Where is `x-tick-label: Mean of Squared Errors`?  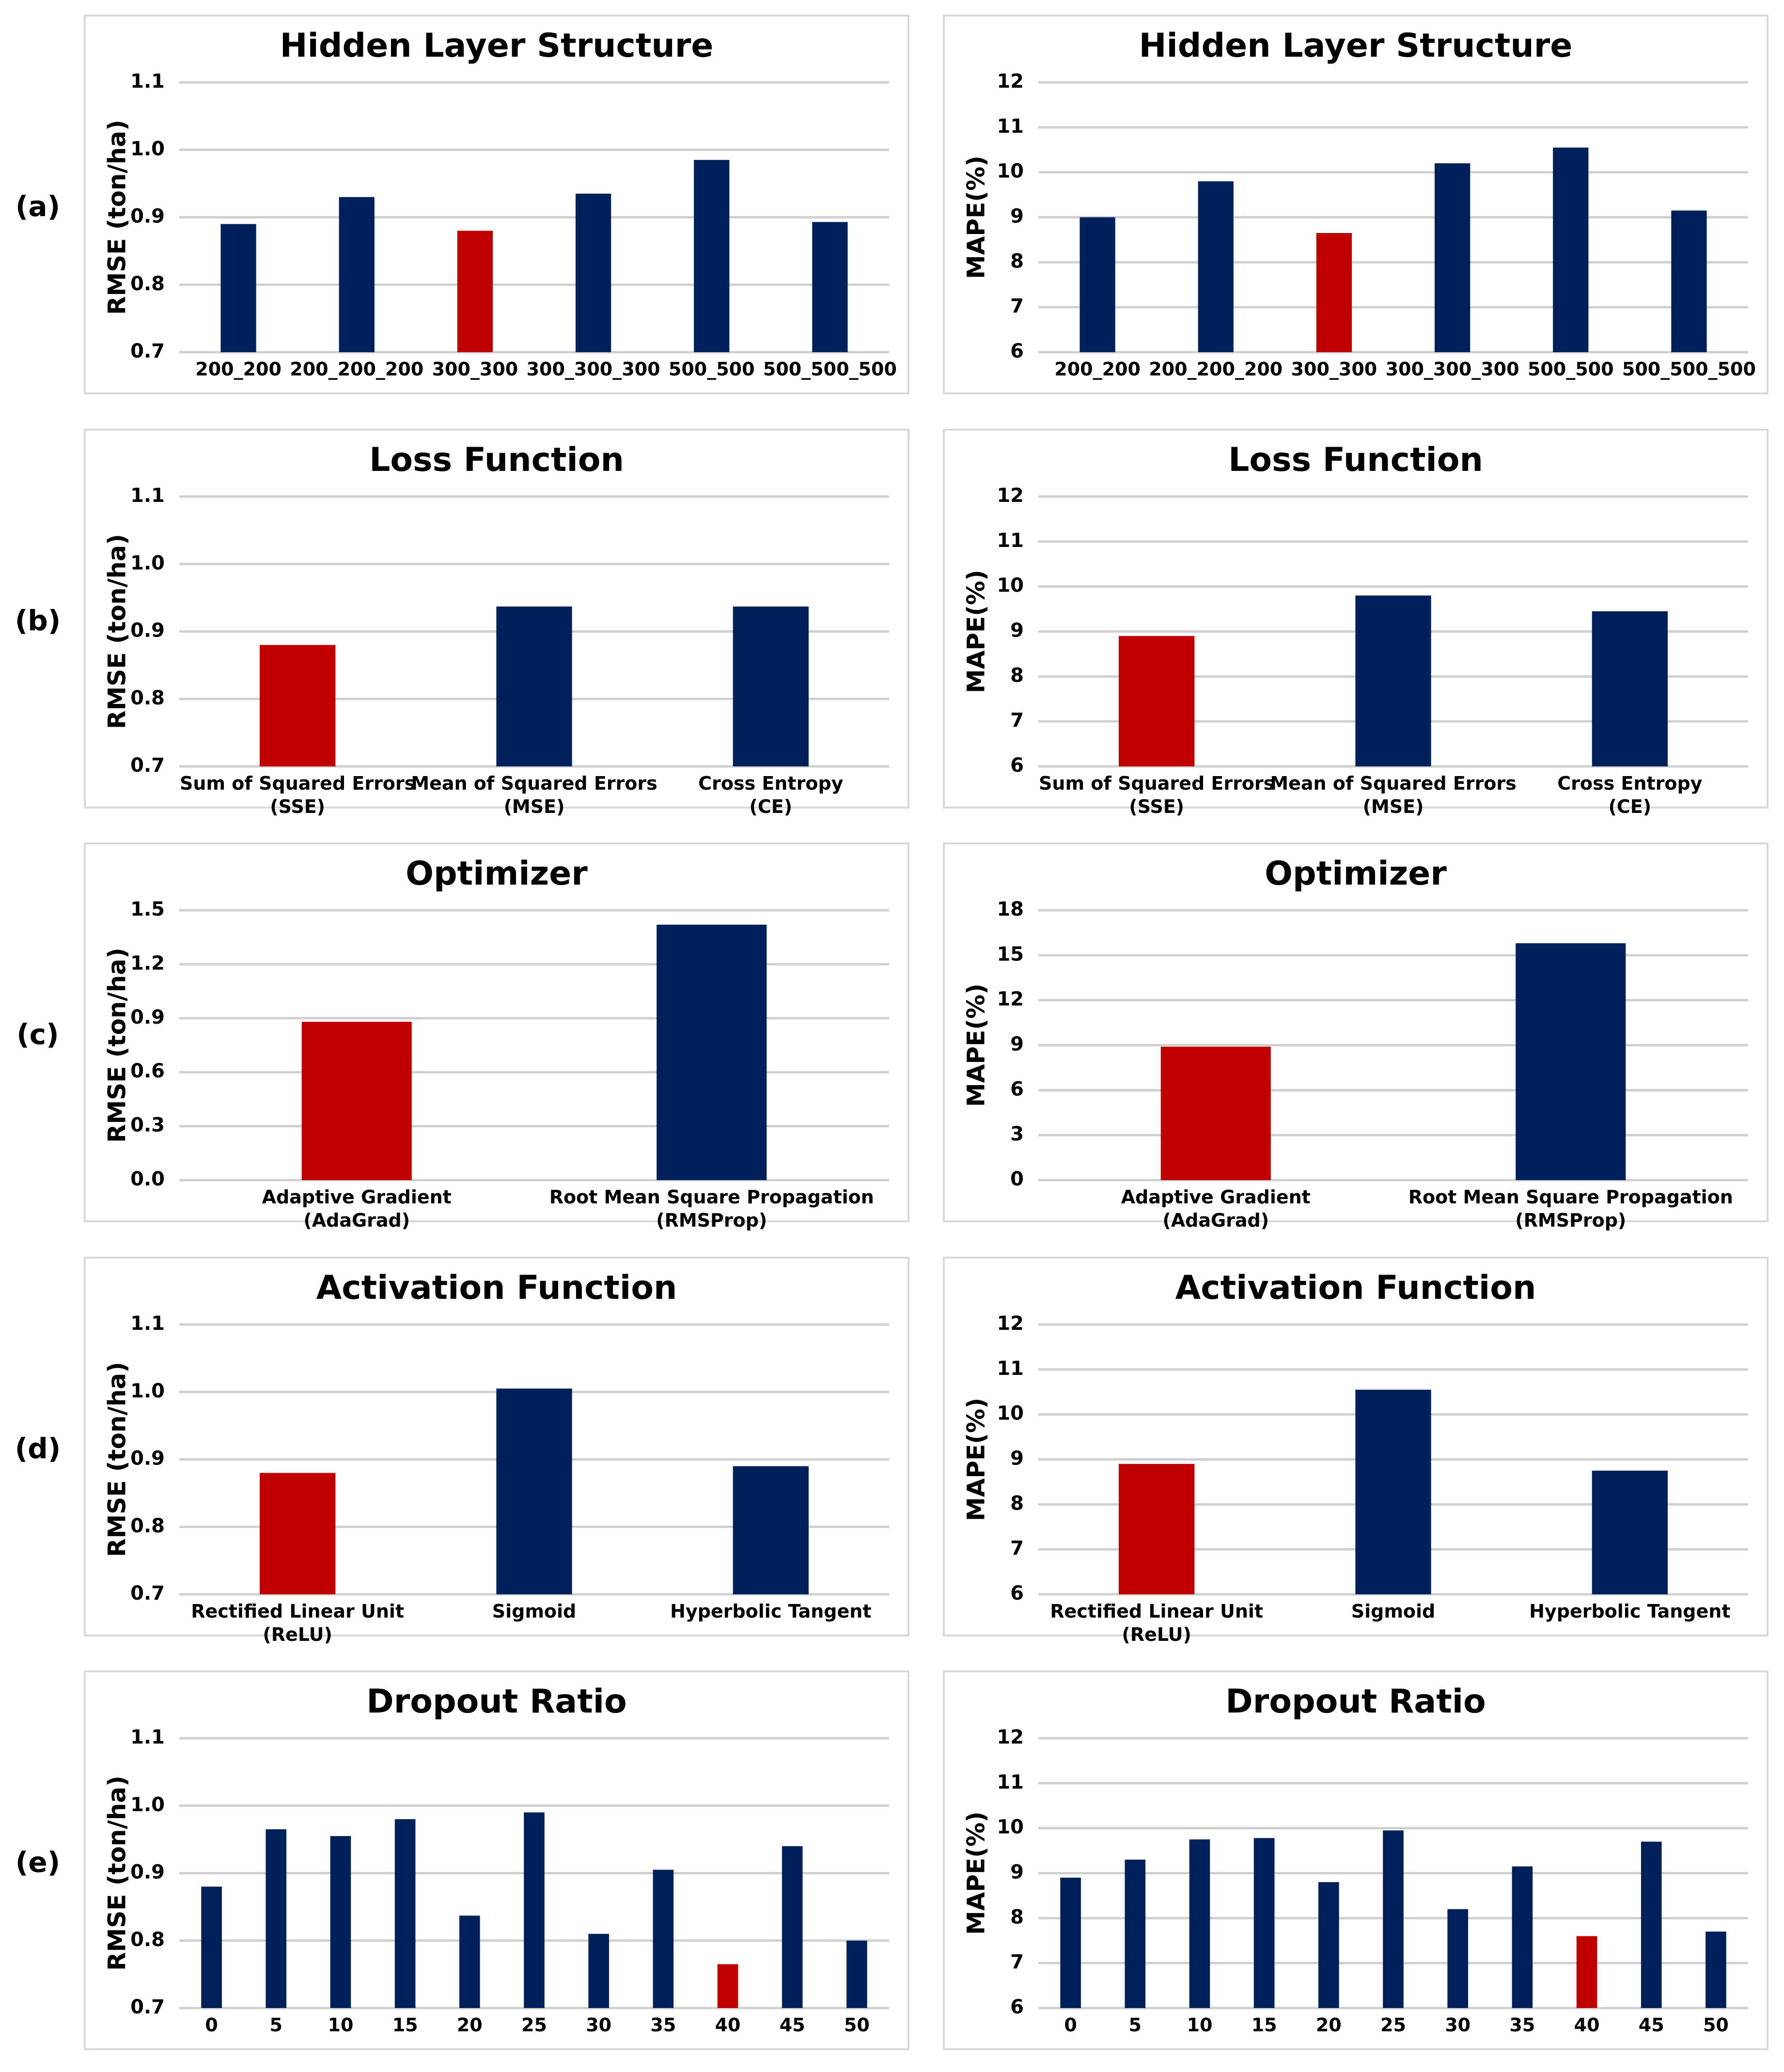 x-tick-label: Mean of Squared Errors is located at coordinates (1393, 783).